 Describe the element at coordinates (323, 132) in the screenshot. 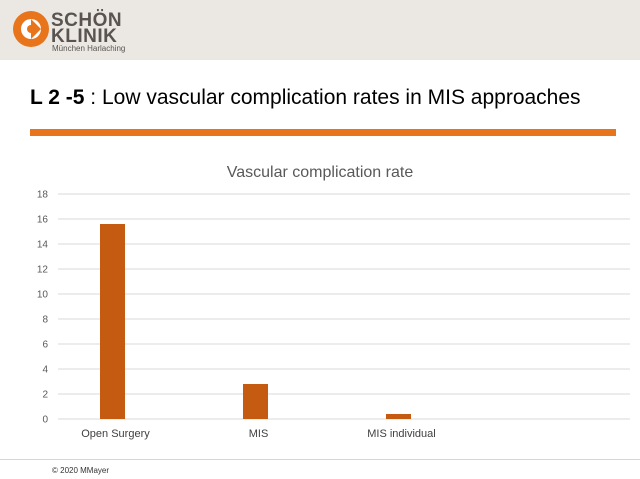

I see `title-underline-rule` at that location.